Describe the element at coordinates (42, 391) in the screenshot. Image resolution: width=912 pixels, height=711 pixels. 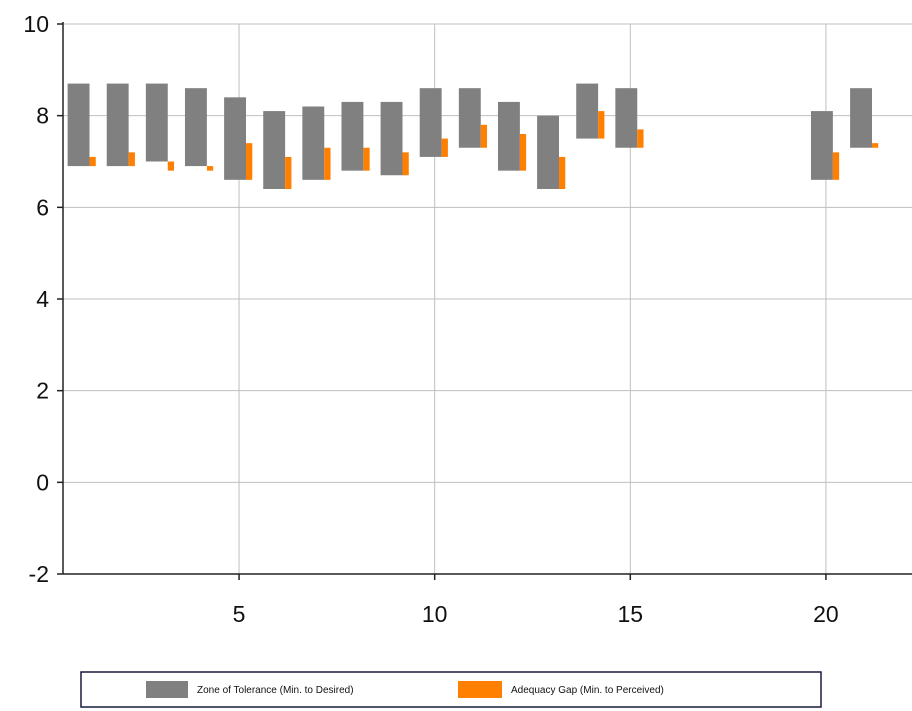
I see `y-tick-label: 2` at that location.